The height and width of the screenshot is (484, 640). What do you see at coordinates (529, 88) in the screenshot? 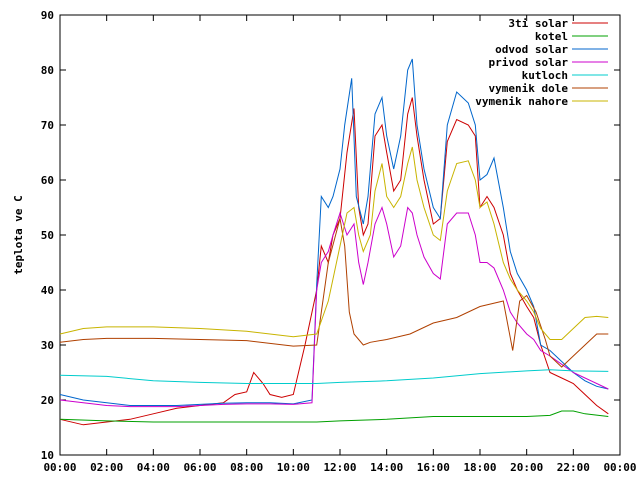
I see `legend-label: vymenik dole` at bounding box center [529, 88].